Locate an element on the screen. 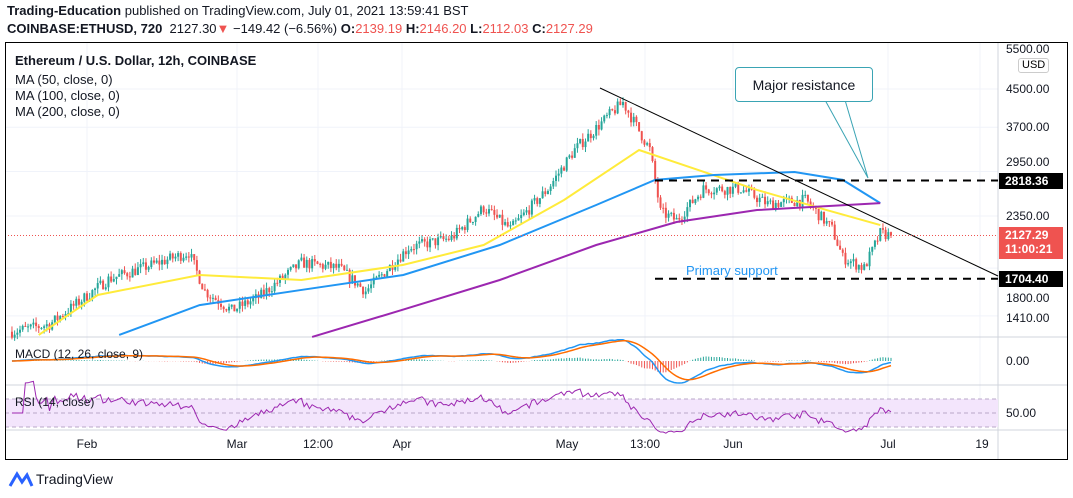  currency-button: USD is located at coordinates (1034, 65).